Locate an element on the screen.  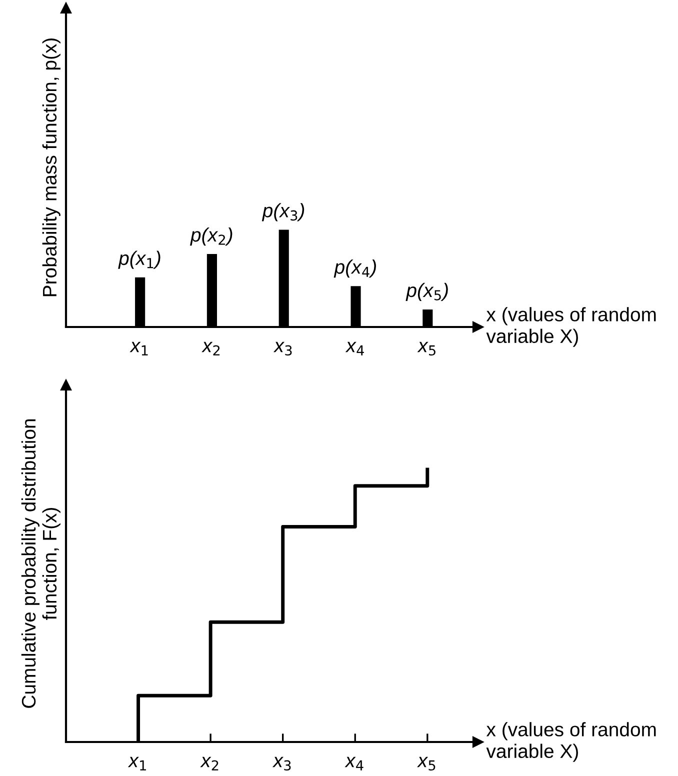
y-axis-title: Probability mass function, p(x) is located at coordinates (51, 167).